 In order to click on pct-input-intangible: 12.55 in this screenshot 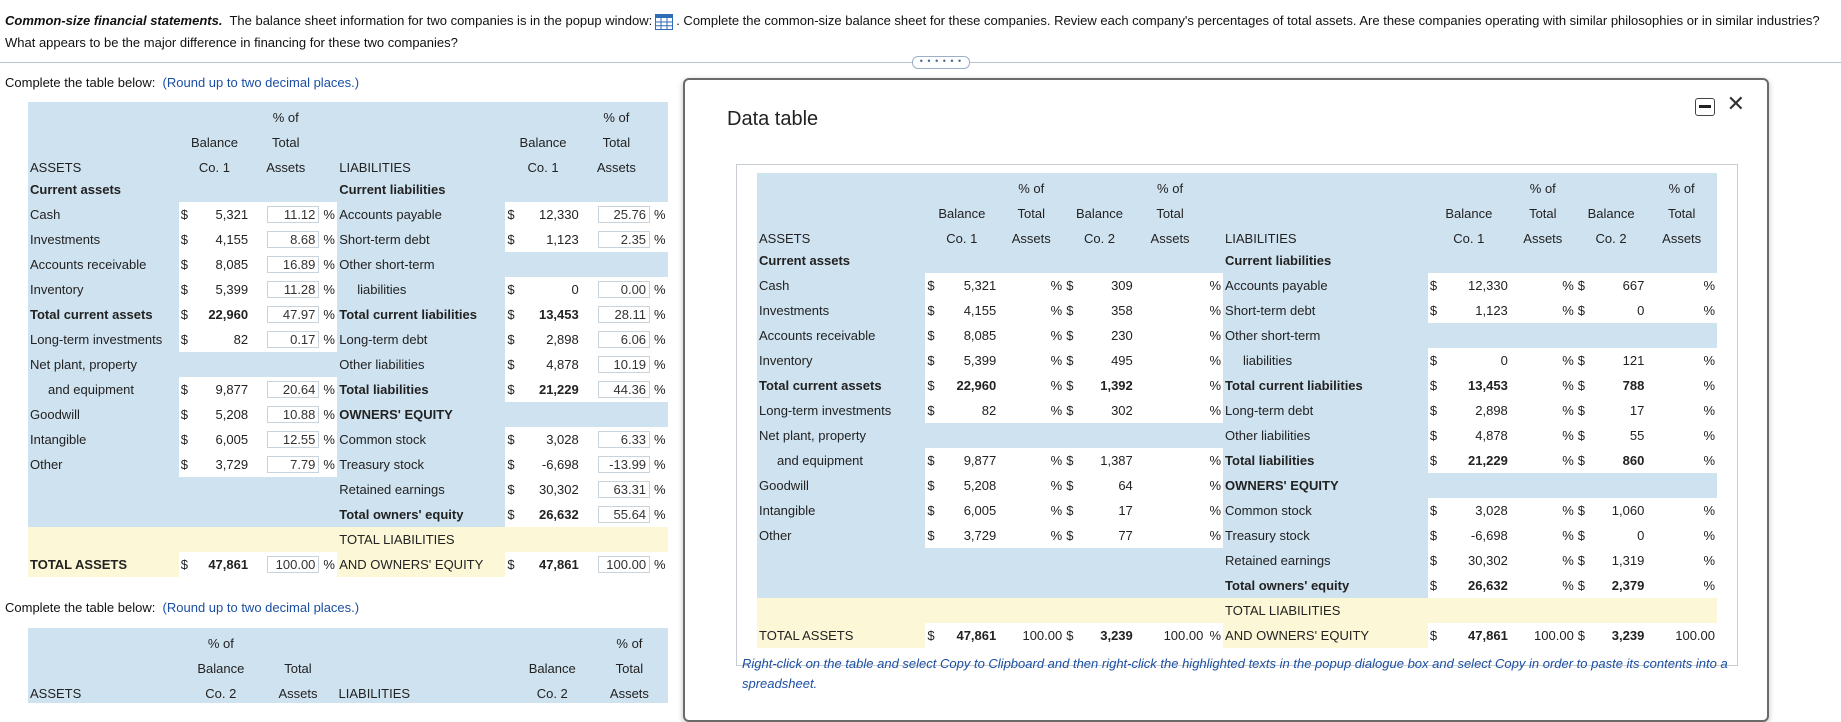, I will do `click(285, 439)`.